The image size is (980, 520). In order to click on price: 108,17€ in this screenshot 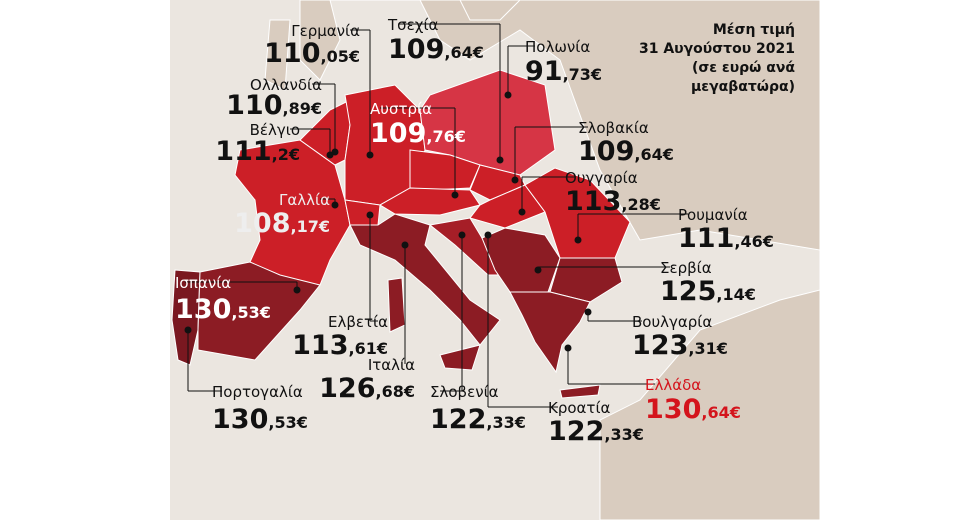, I will do `click(282, 223)`.